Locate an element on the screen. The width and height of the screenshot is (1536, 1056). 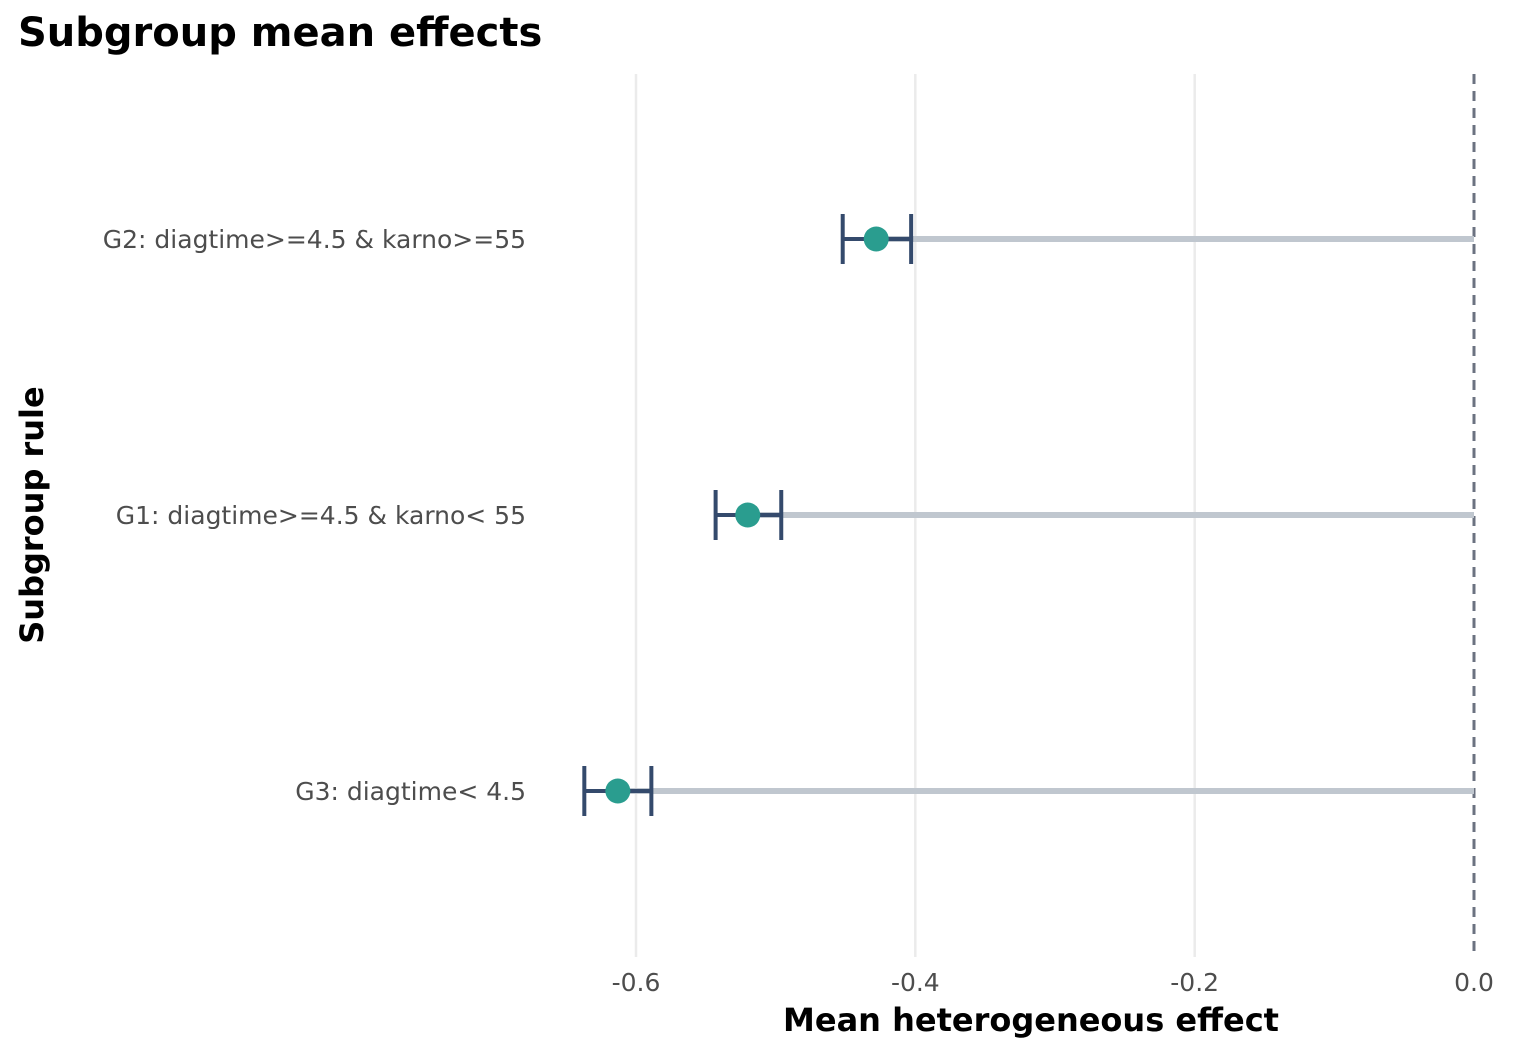
x-tick-label: -0.4 is located at coordinates (915, 982).